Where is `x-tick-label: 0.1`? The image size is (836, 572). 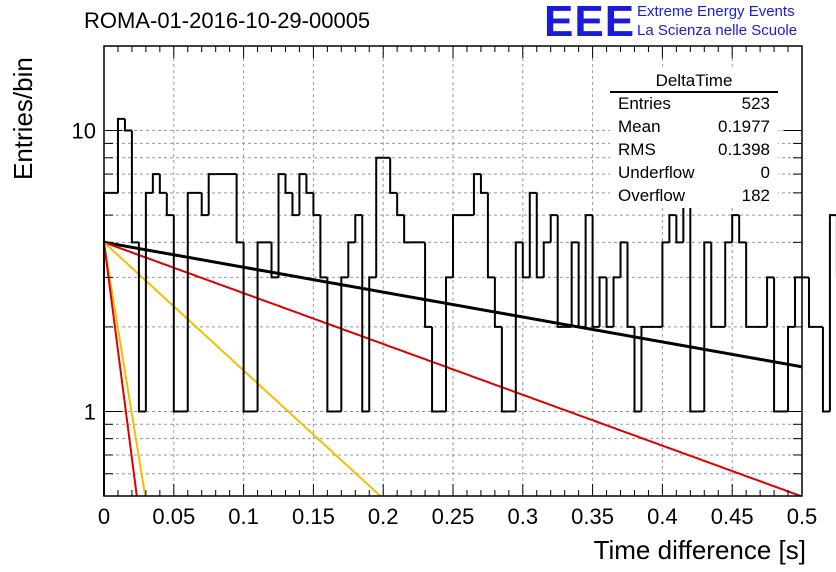
x-tick-label: 0.1 is located at coordinates (243, 516).